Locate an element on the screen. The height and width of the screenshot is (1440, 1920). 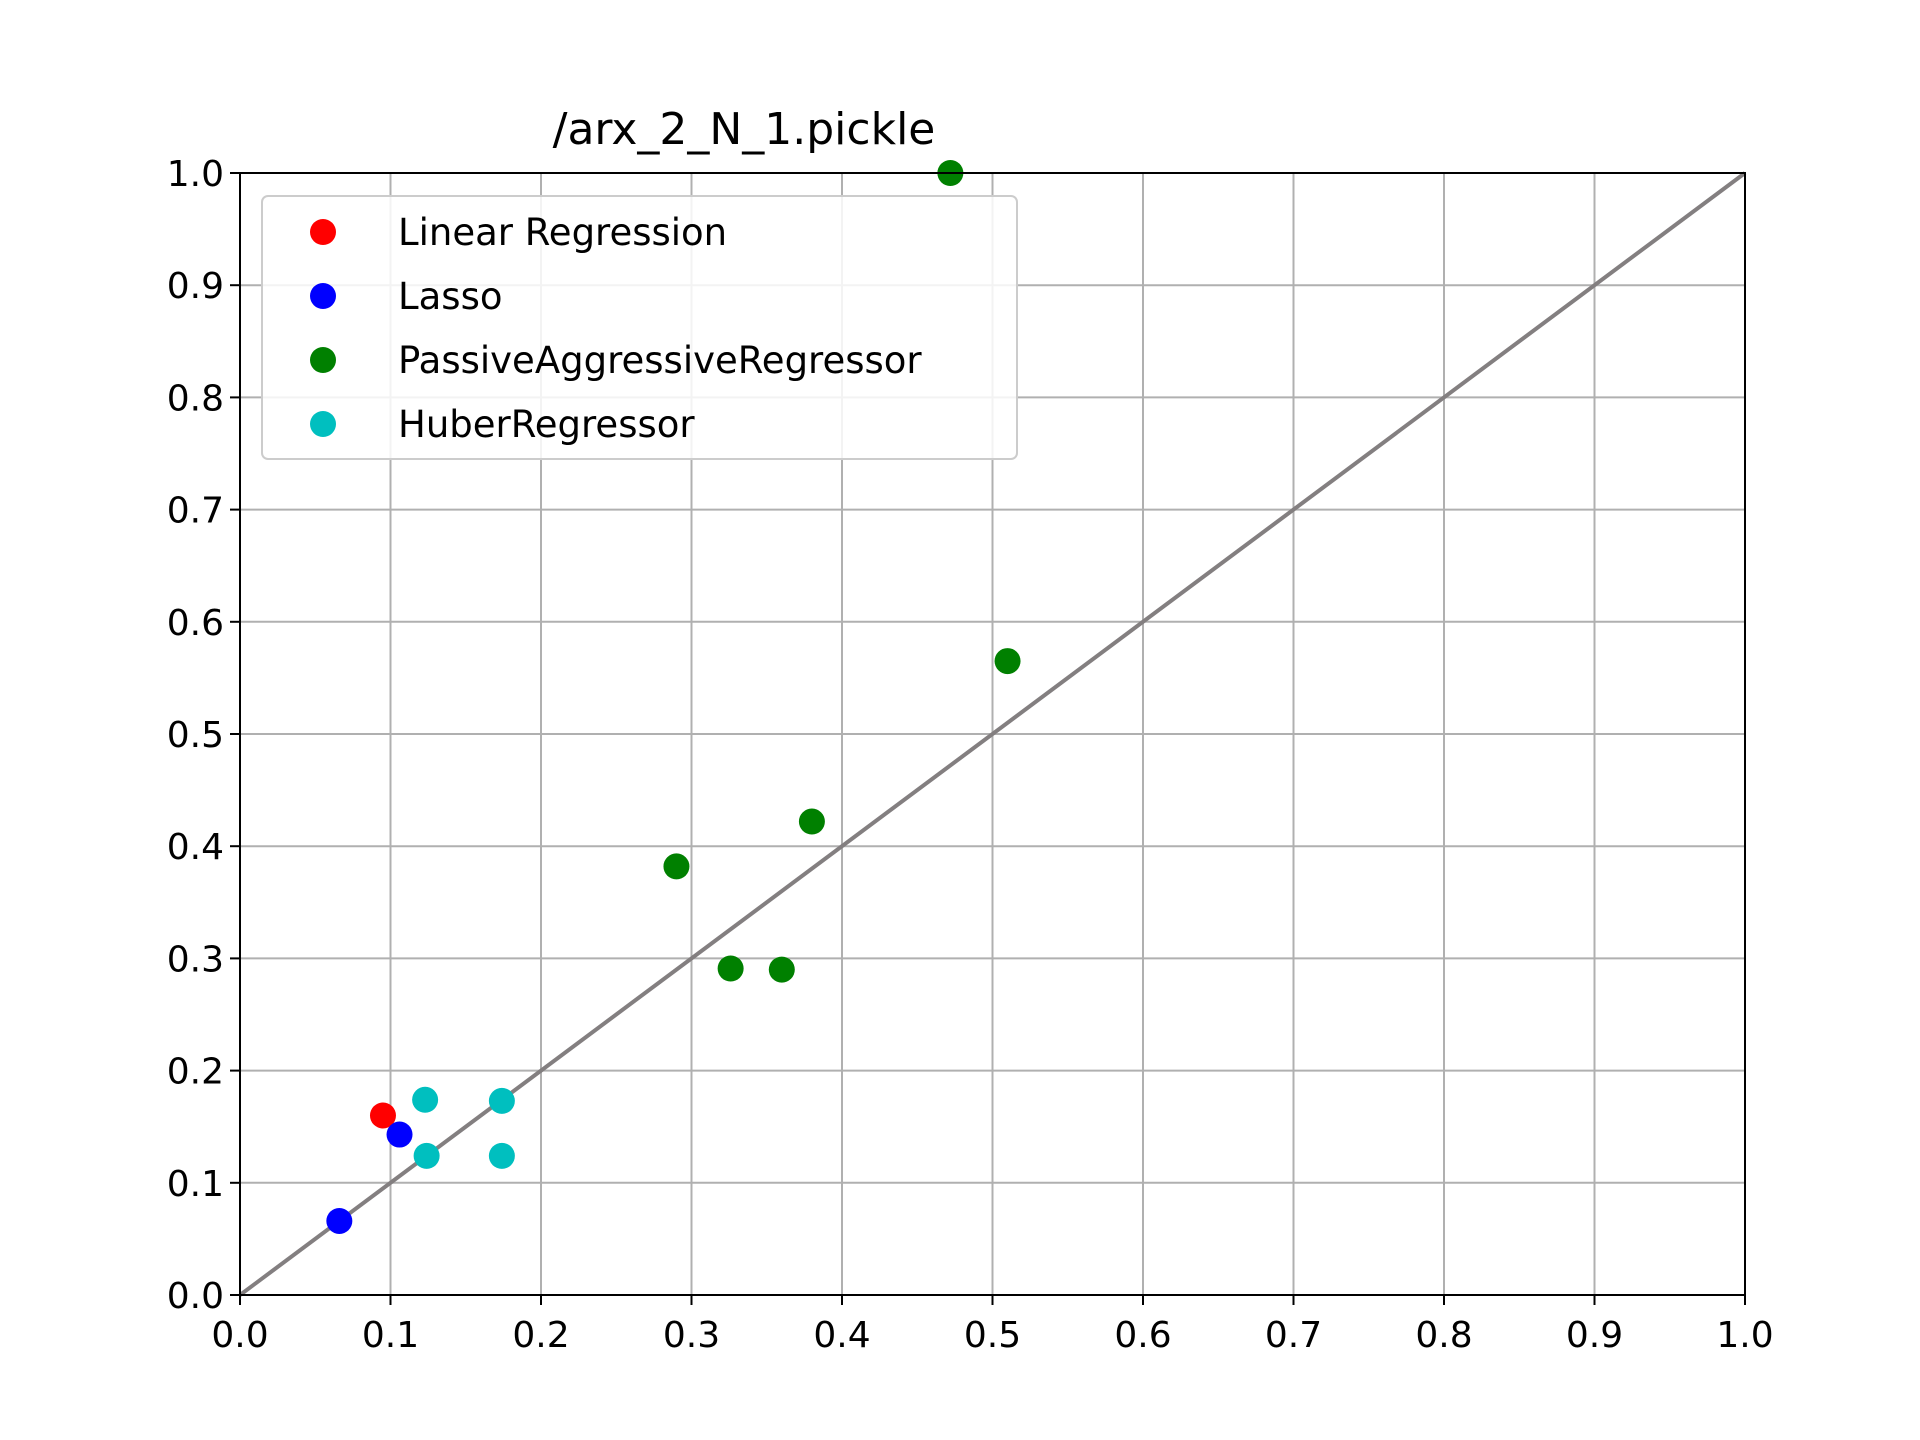
y-tick-label: 0.9 is located at coordinates (195, 286).